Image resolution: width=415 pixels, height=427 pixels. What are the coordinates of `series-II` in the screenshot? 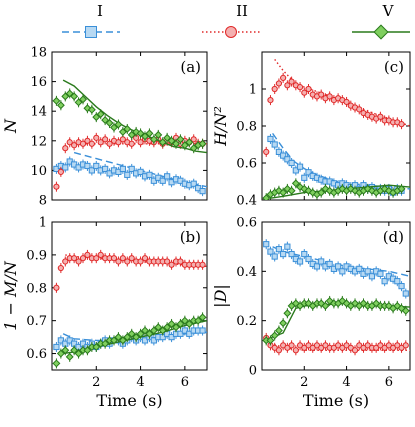 It's located at (130, 271).